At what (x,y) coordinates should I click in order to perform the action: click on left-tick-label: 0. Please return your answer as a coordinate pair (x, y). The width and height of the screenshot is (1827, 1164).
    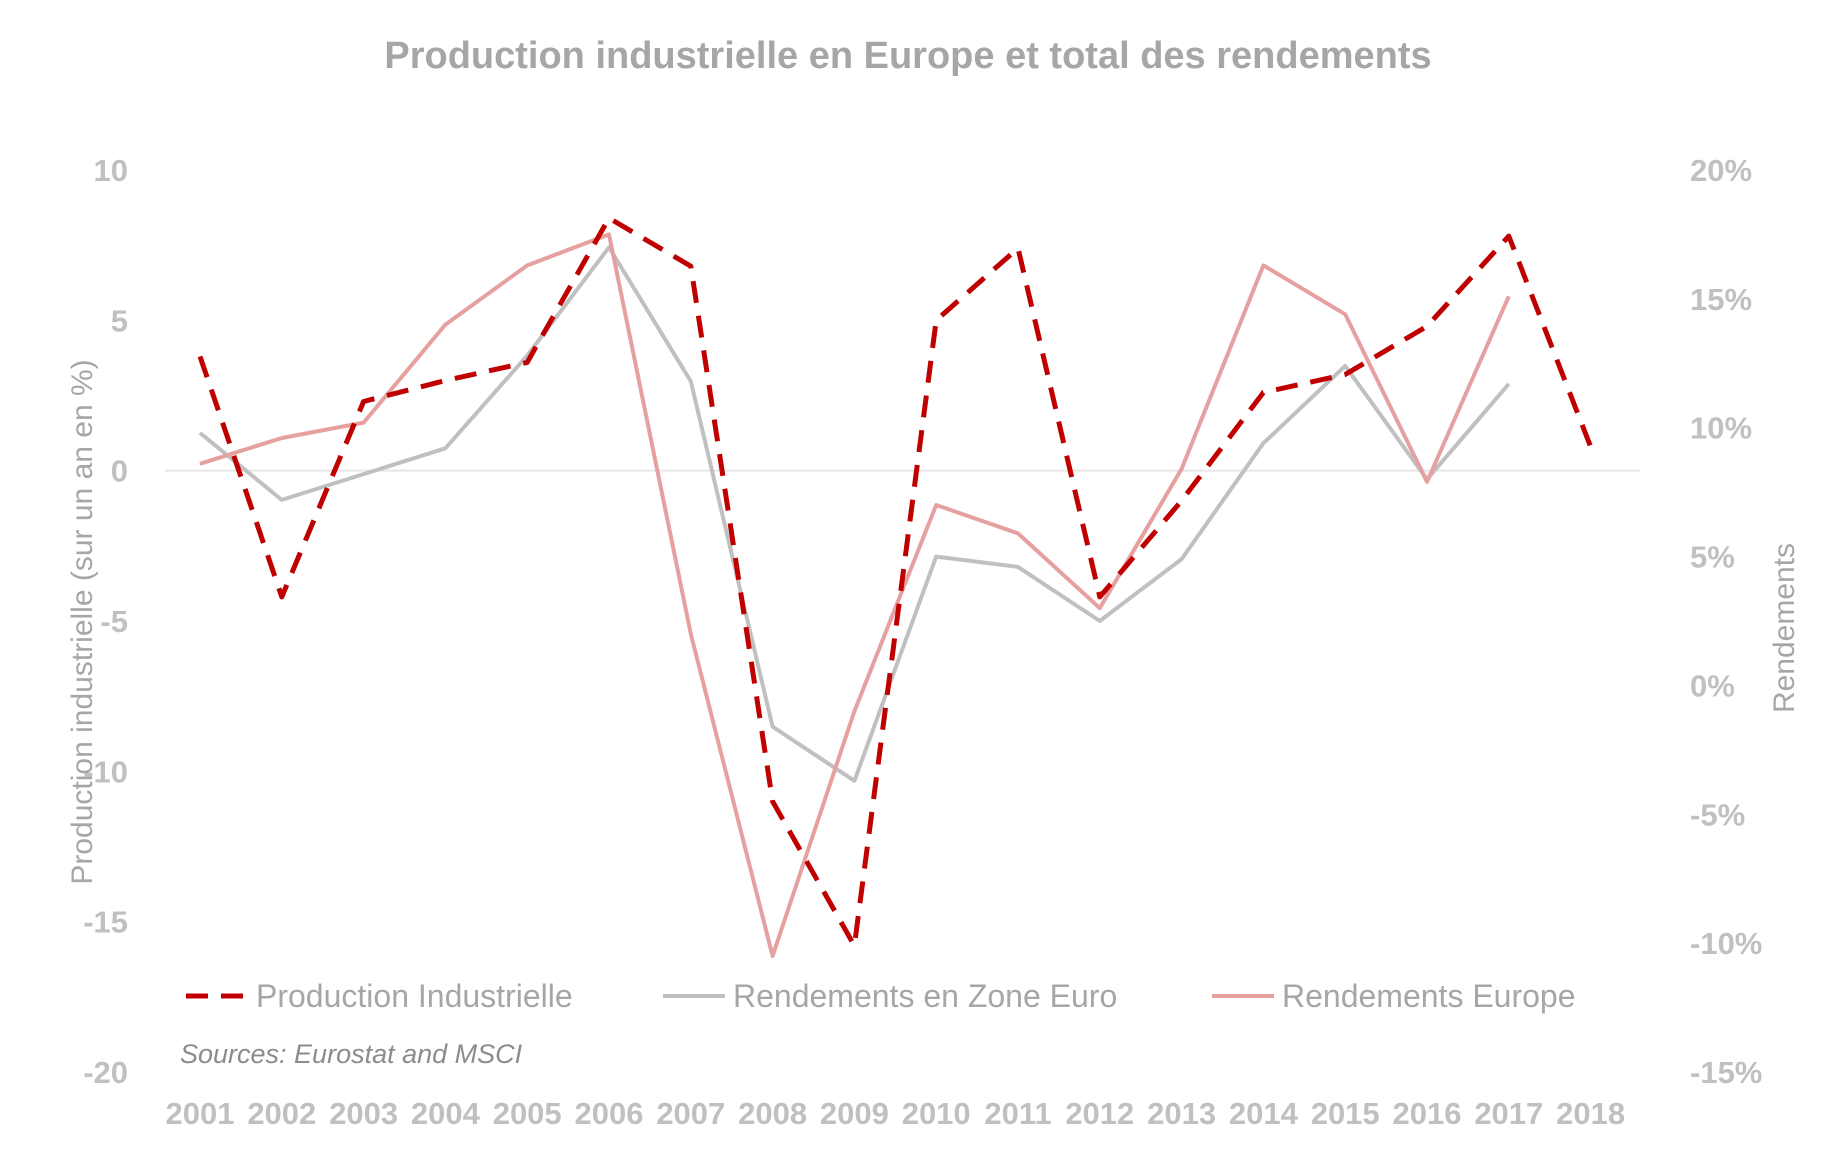
    Looking at the image, I should click on (119, 471).